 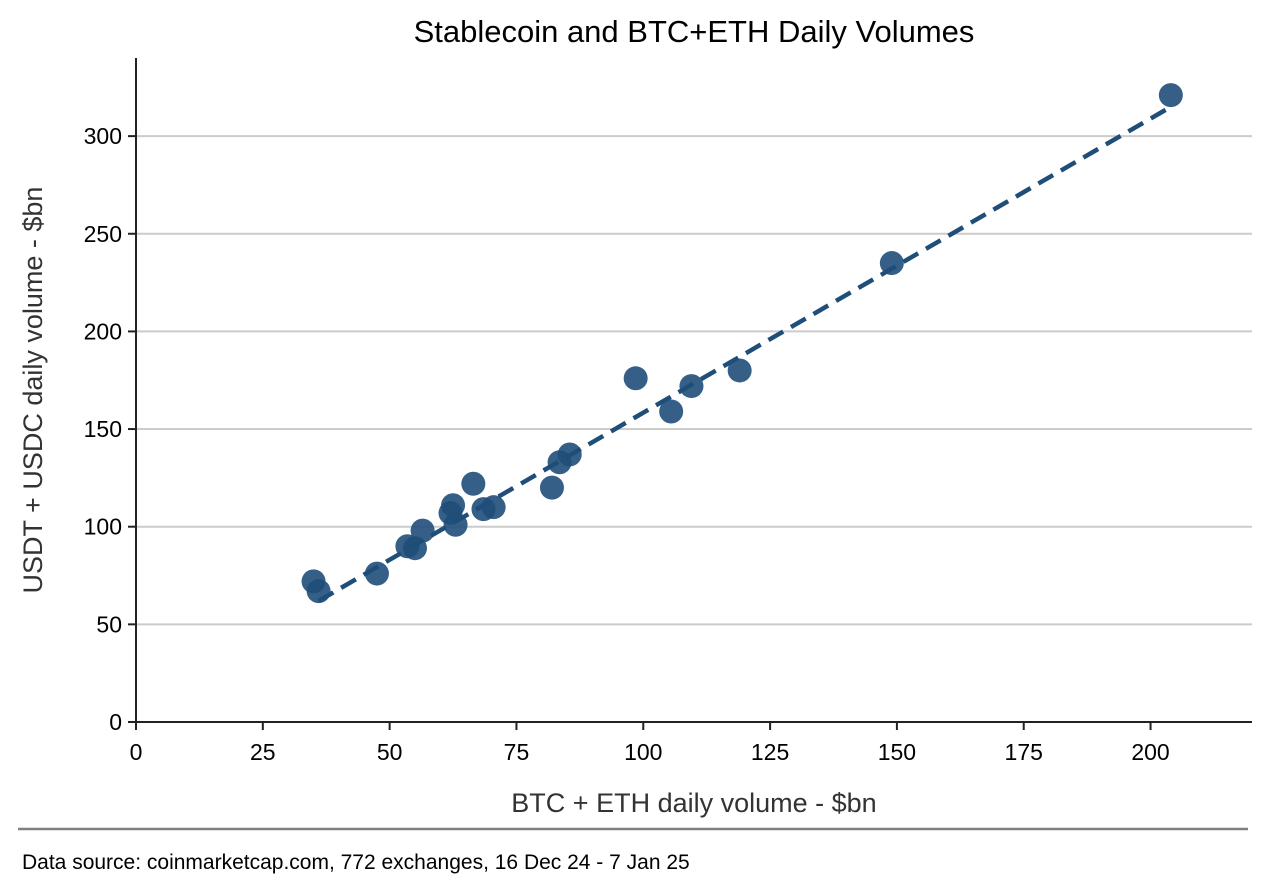 What do you see at coordinates (103, 429) in the screenshot?
I see `y-tick-label: 150` at bounding box center [103, 429].